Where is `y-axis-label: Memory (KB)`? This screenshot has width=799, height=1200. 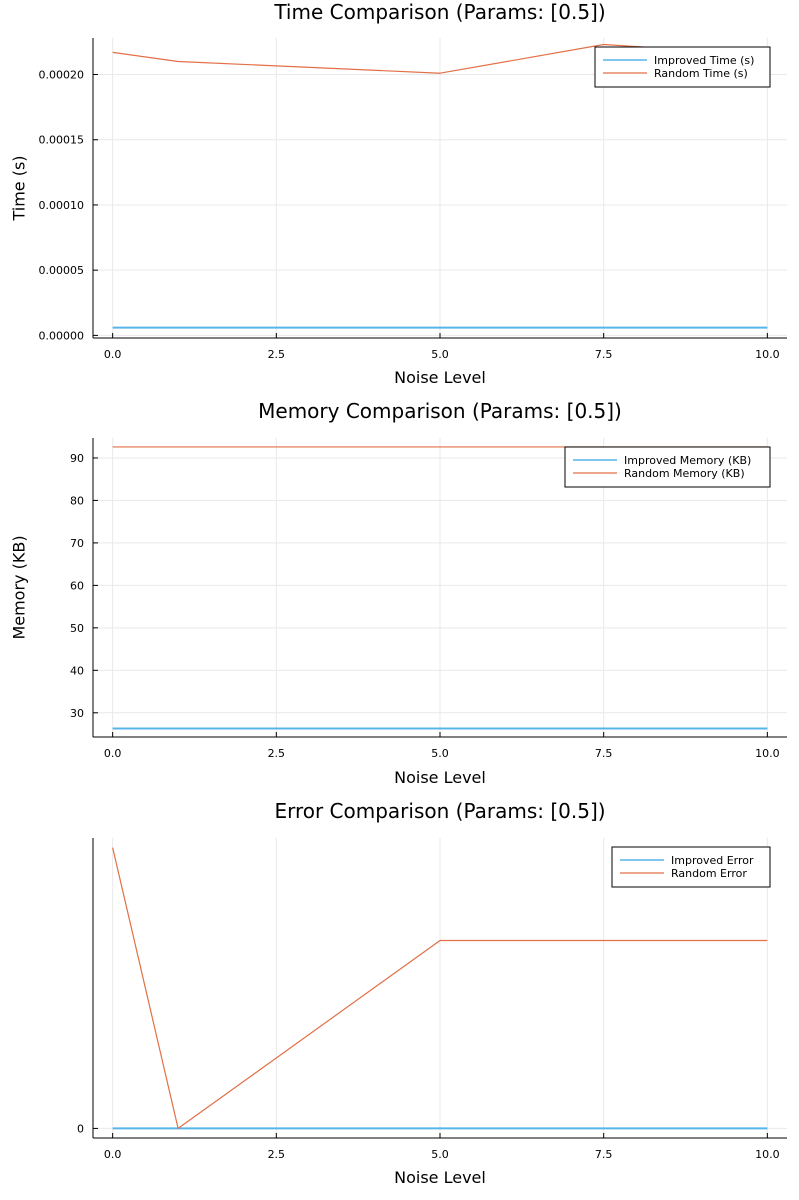
y-axis-label: Memory (KB) is located at coordinates (18, 587).